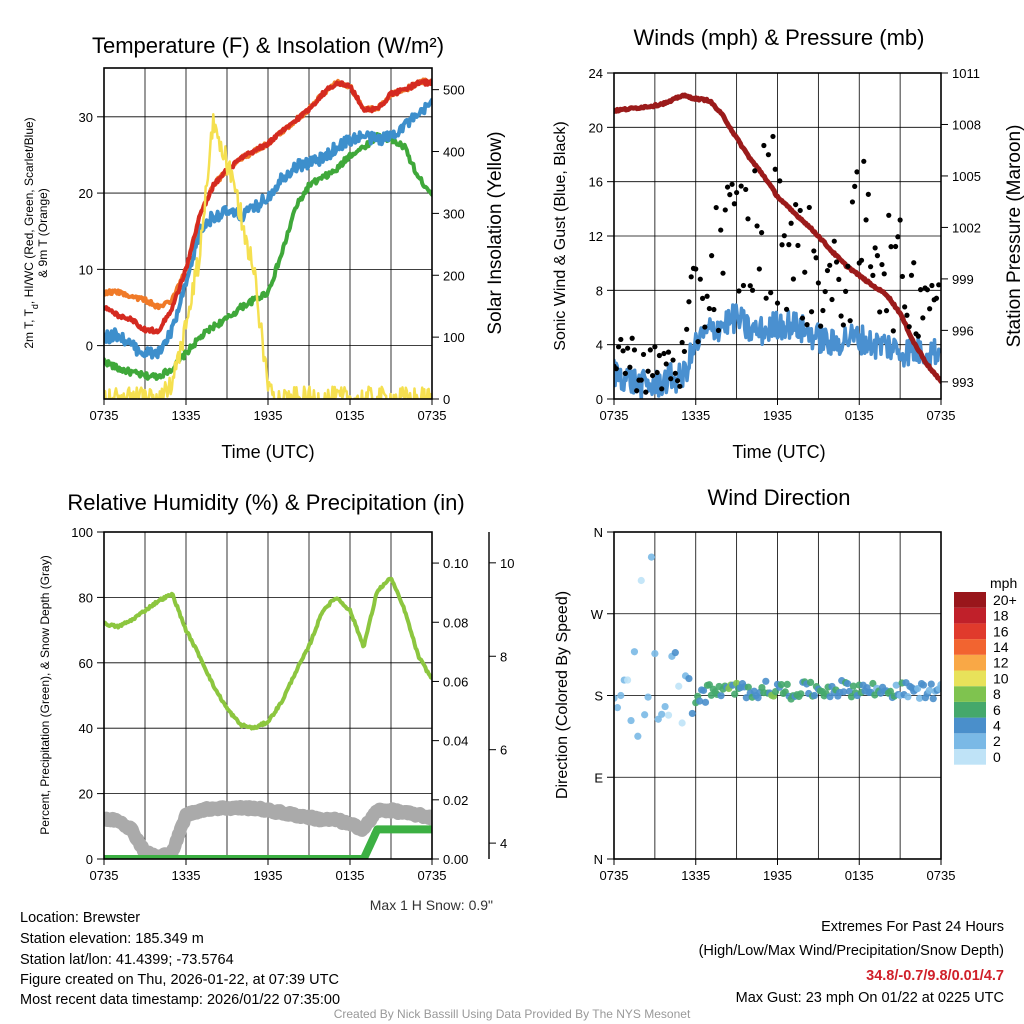 The height and width of the screenshot is (1024, 1024). I want to click on speed-legend-label: 2, so click(997, 741).